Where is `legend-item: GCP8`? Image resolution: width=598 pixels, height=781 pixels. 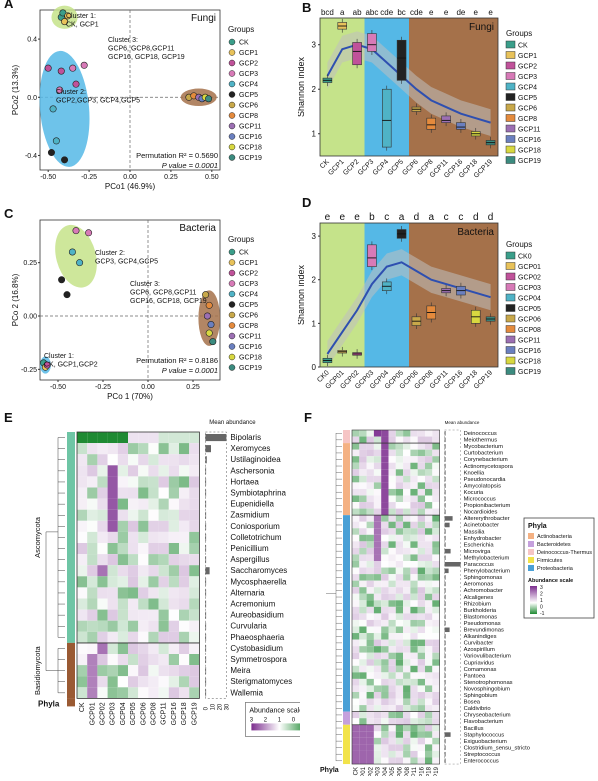 legend-item: GCP8 is located at coordinates (248, 326).